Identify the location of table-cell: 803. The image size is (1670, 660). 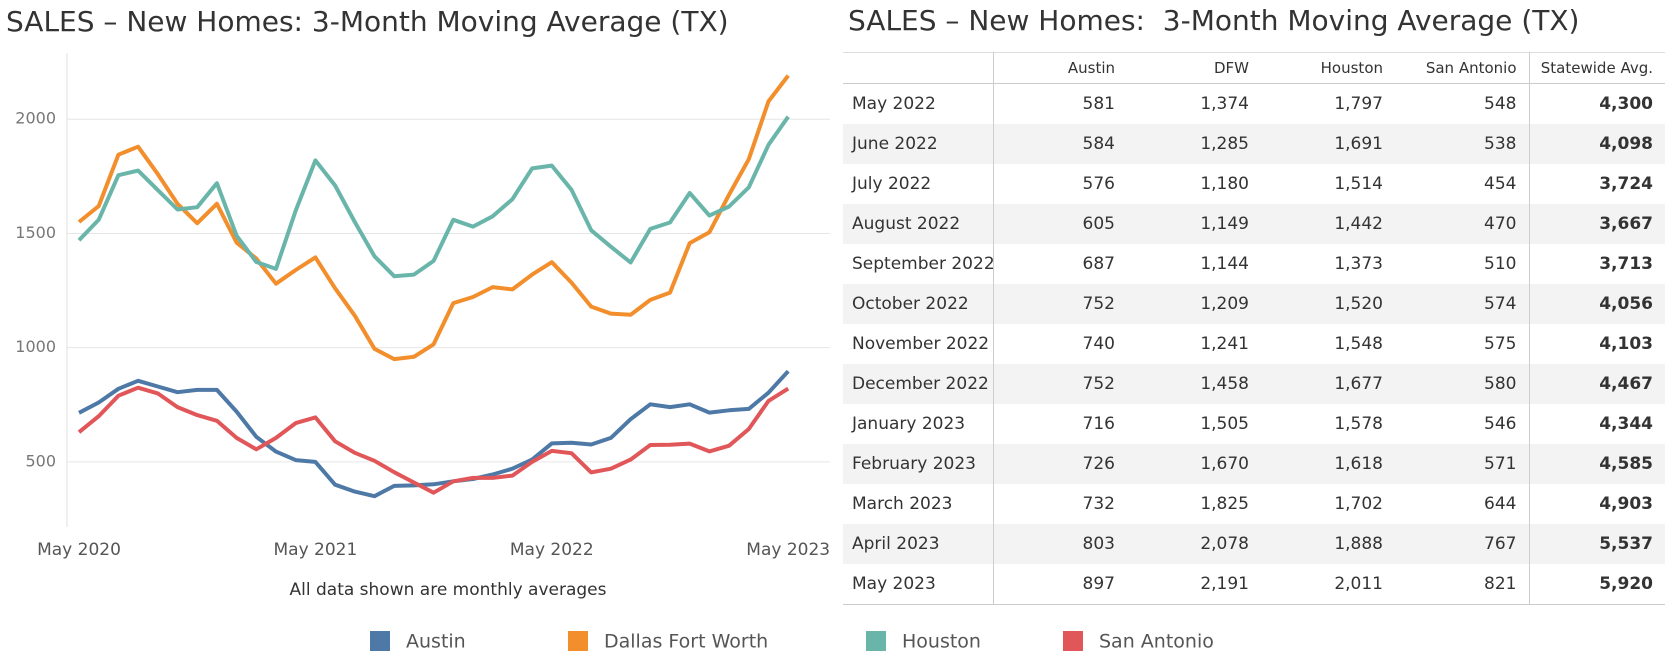
(1060, 544).